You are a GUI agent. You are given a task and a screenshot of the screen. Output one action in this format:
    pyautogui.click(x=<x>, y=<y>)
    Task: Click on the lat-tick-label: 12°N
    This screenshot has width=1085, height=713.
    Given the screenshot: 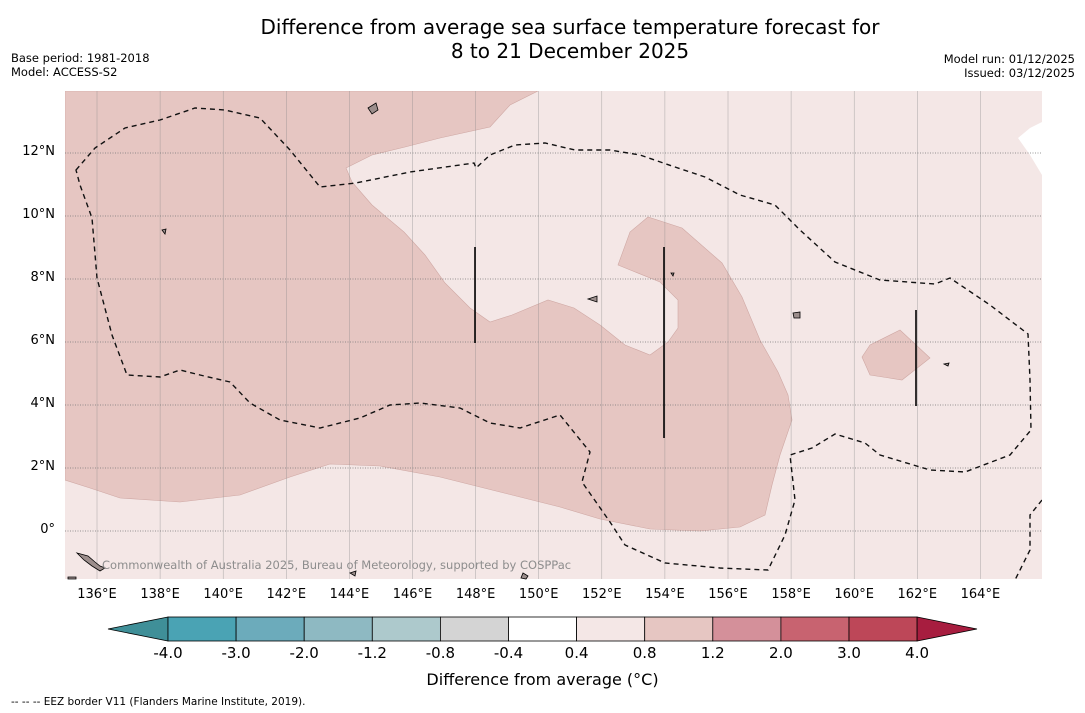 What is the action you would take?
    pyautogui.click(x=38, y=151)
    